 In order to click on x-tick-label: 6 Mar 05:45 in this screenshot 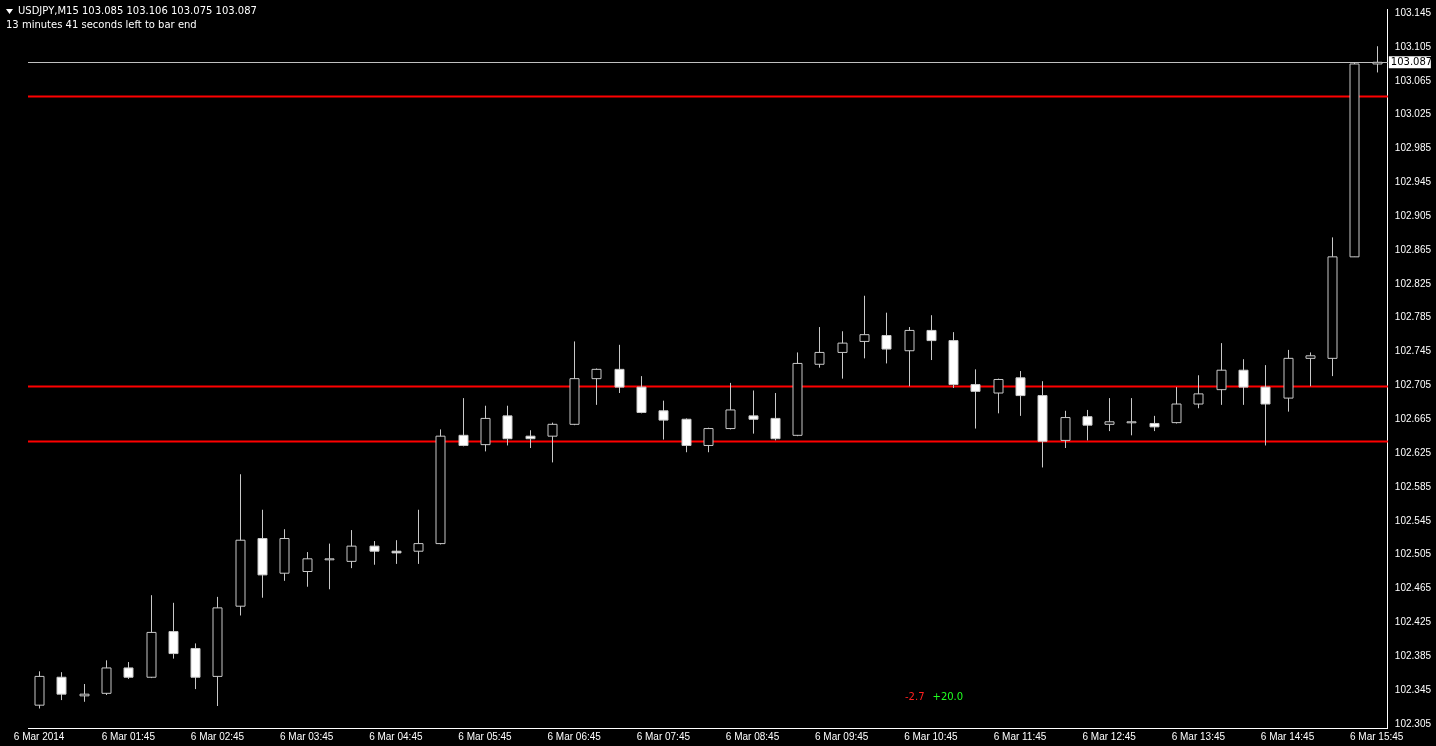, I will do `click(485, 736)`.